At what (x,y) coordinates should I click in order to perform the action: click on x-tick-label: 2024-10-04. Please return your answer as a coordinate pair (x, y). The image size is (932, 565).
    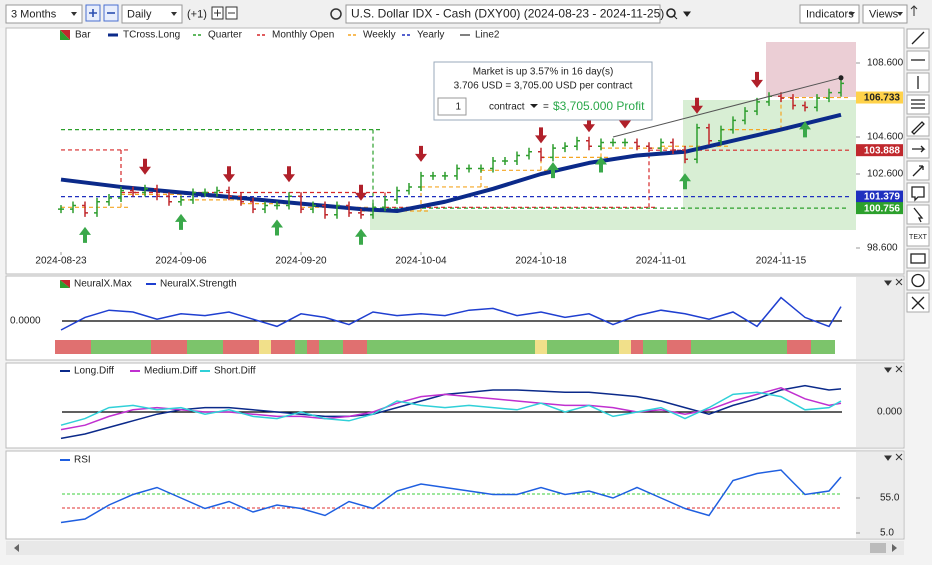
    Looking at the image, I should click on (421, 261).